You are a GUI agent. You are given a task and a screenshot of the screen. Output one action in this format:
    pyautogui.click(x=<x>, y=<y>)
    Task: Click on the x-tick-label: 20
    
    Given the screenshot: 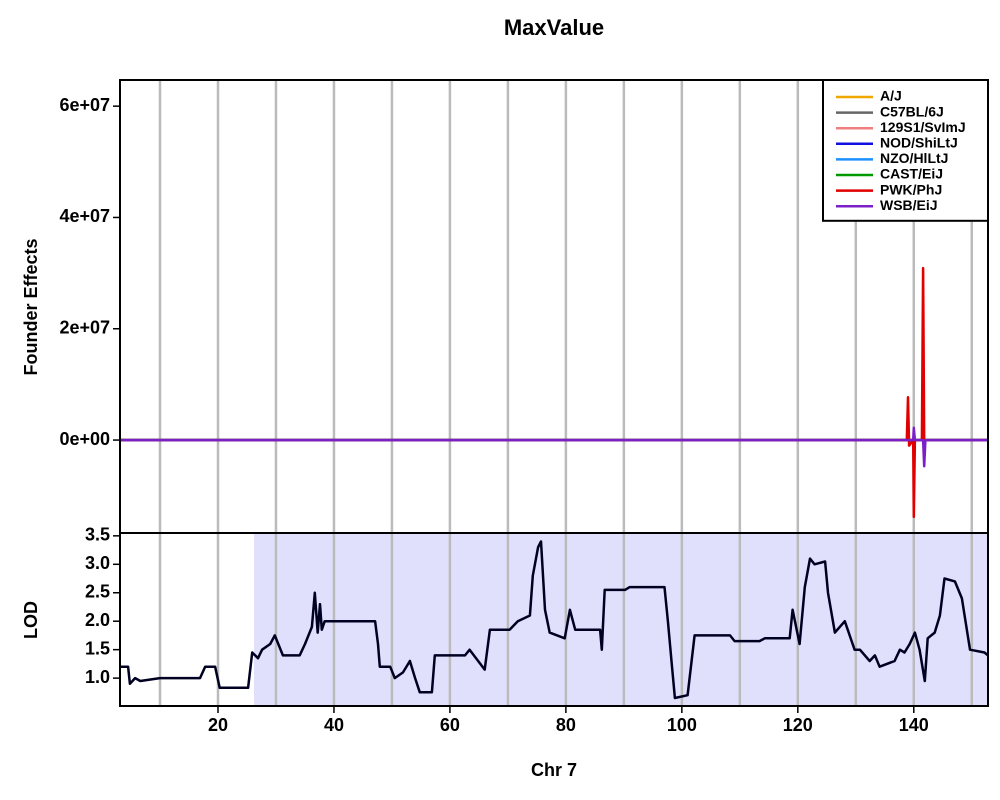 What is the action you would take?
    pyautogui.click(x=218, y=725)
    